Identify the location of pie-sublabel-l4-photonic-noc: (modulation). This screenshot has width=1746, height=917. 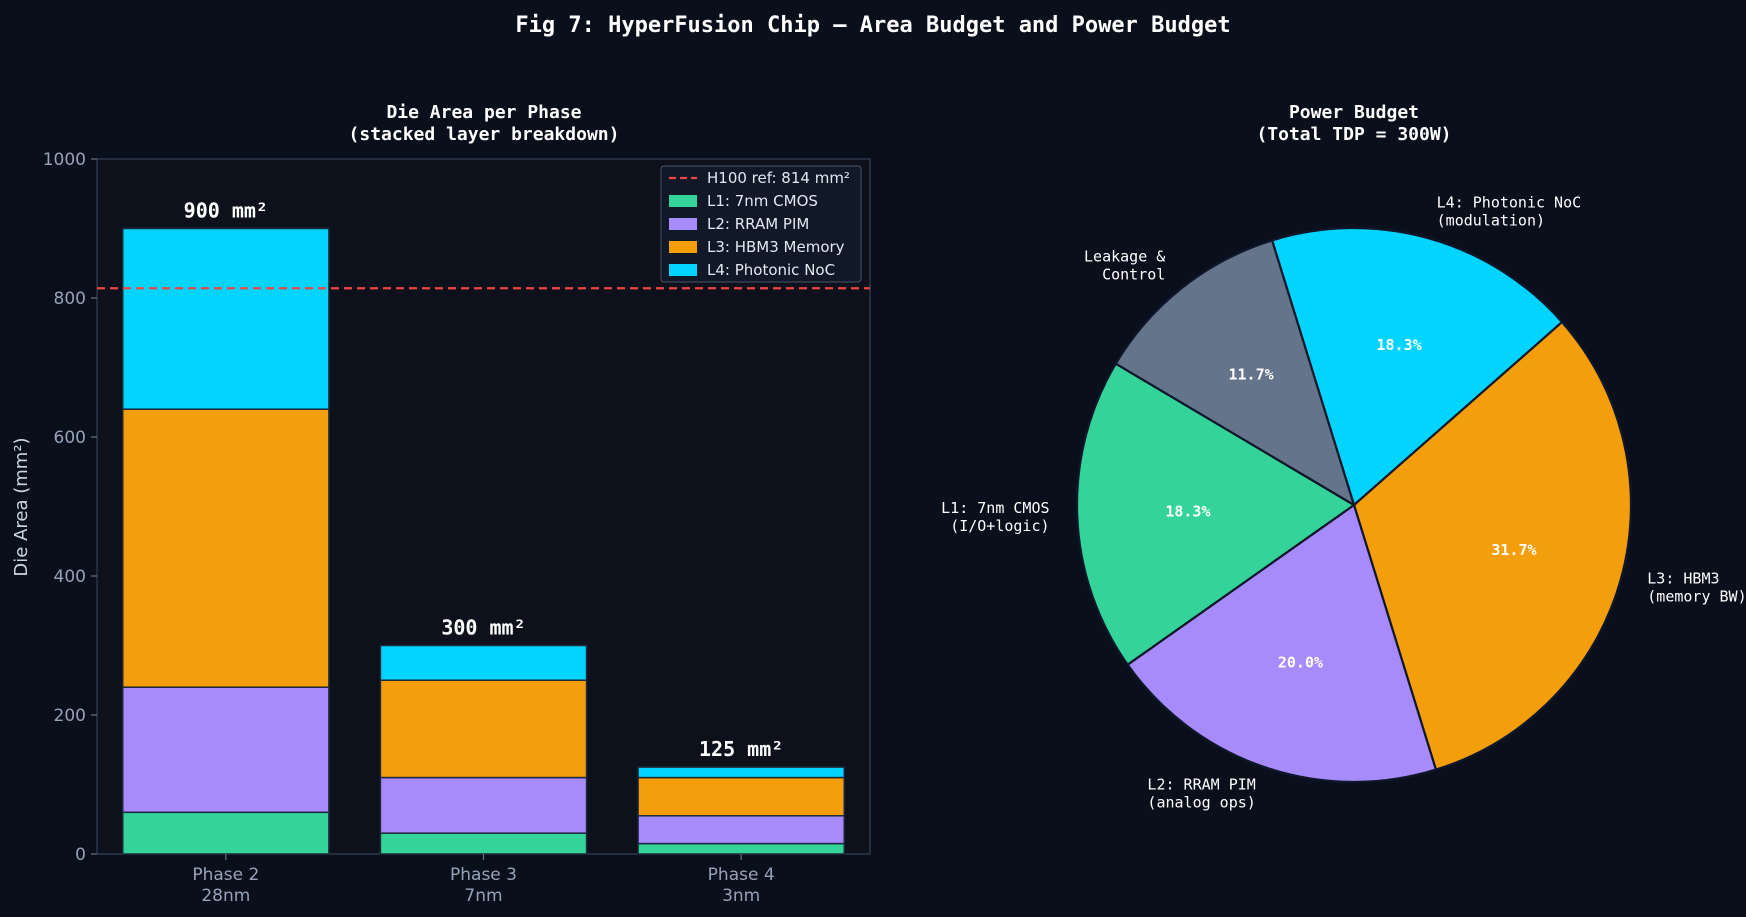
(1491, 221).